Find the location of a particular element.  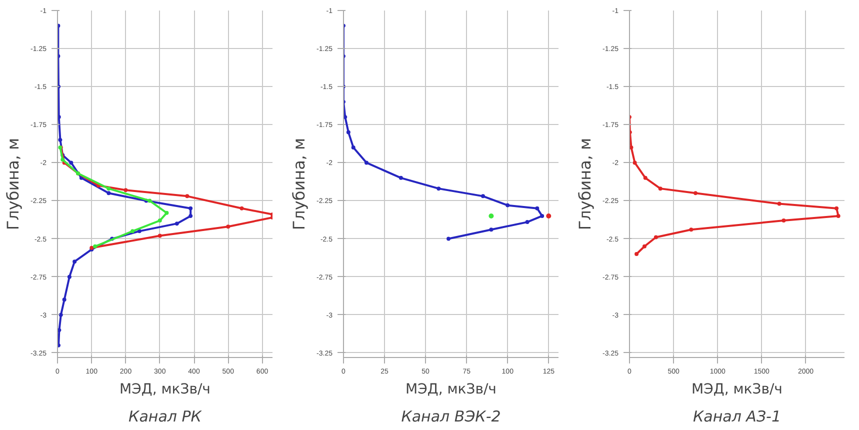

text: Канал РК is located at coordinates (165, 417).